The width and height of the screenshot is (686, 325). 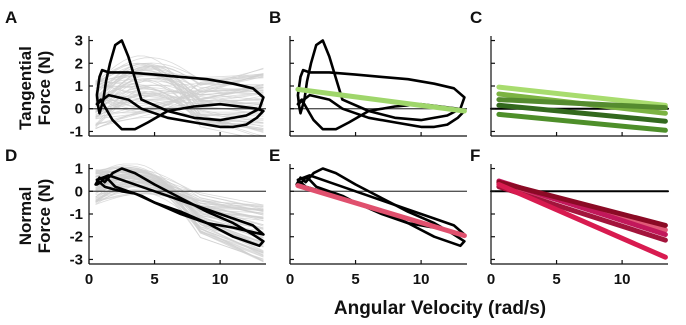 What do you see at coordinates (44, 88) in the screenshot?
I see `row-label-top-line2: Force (N)` at bounding box center [44, 88].